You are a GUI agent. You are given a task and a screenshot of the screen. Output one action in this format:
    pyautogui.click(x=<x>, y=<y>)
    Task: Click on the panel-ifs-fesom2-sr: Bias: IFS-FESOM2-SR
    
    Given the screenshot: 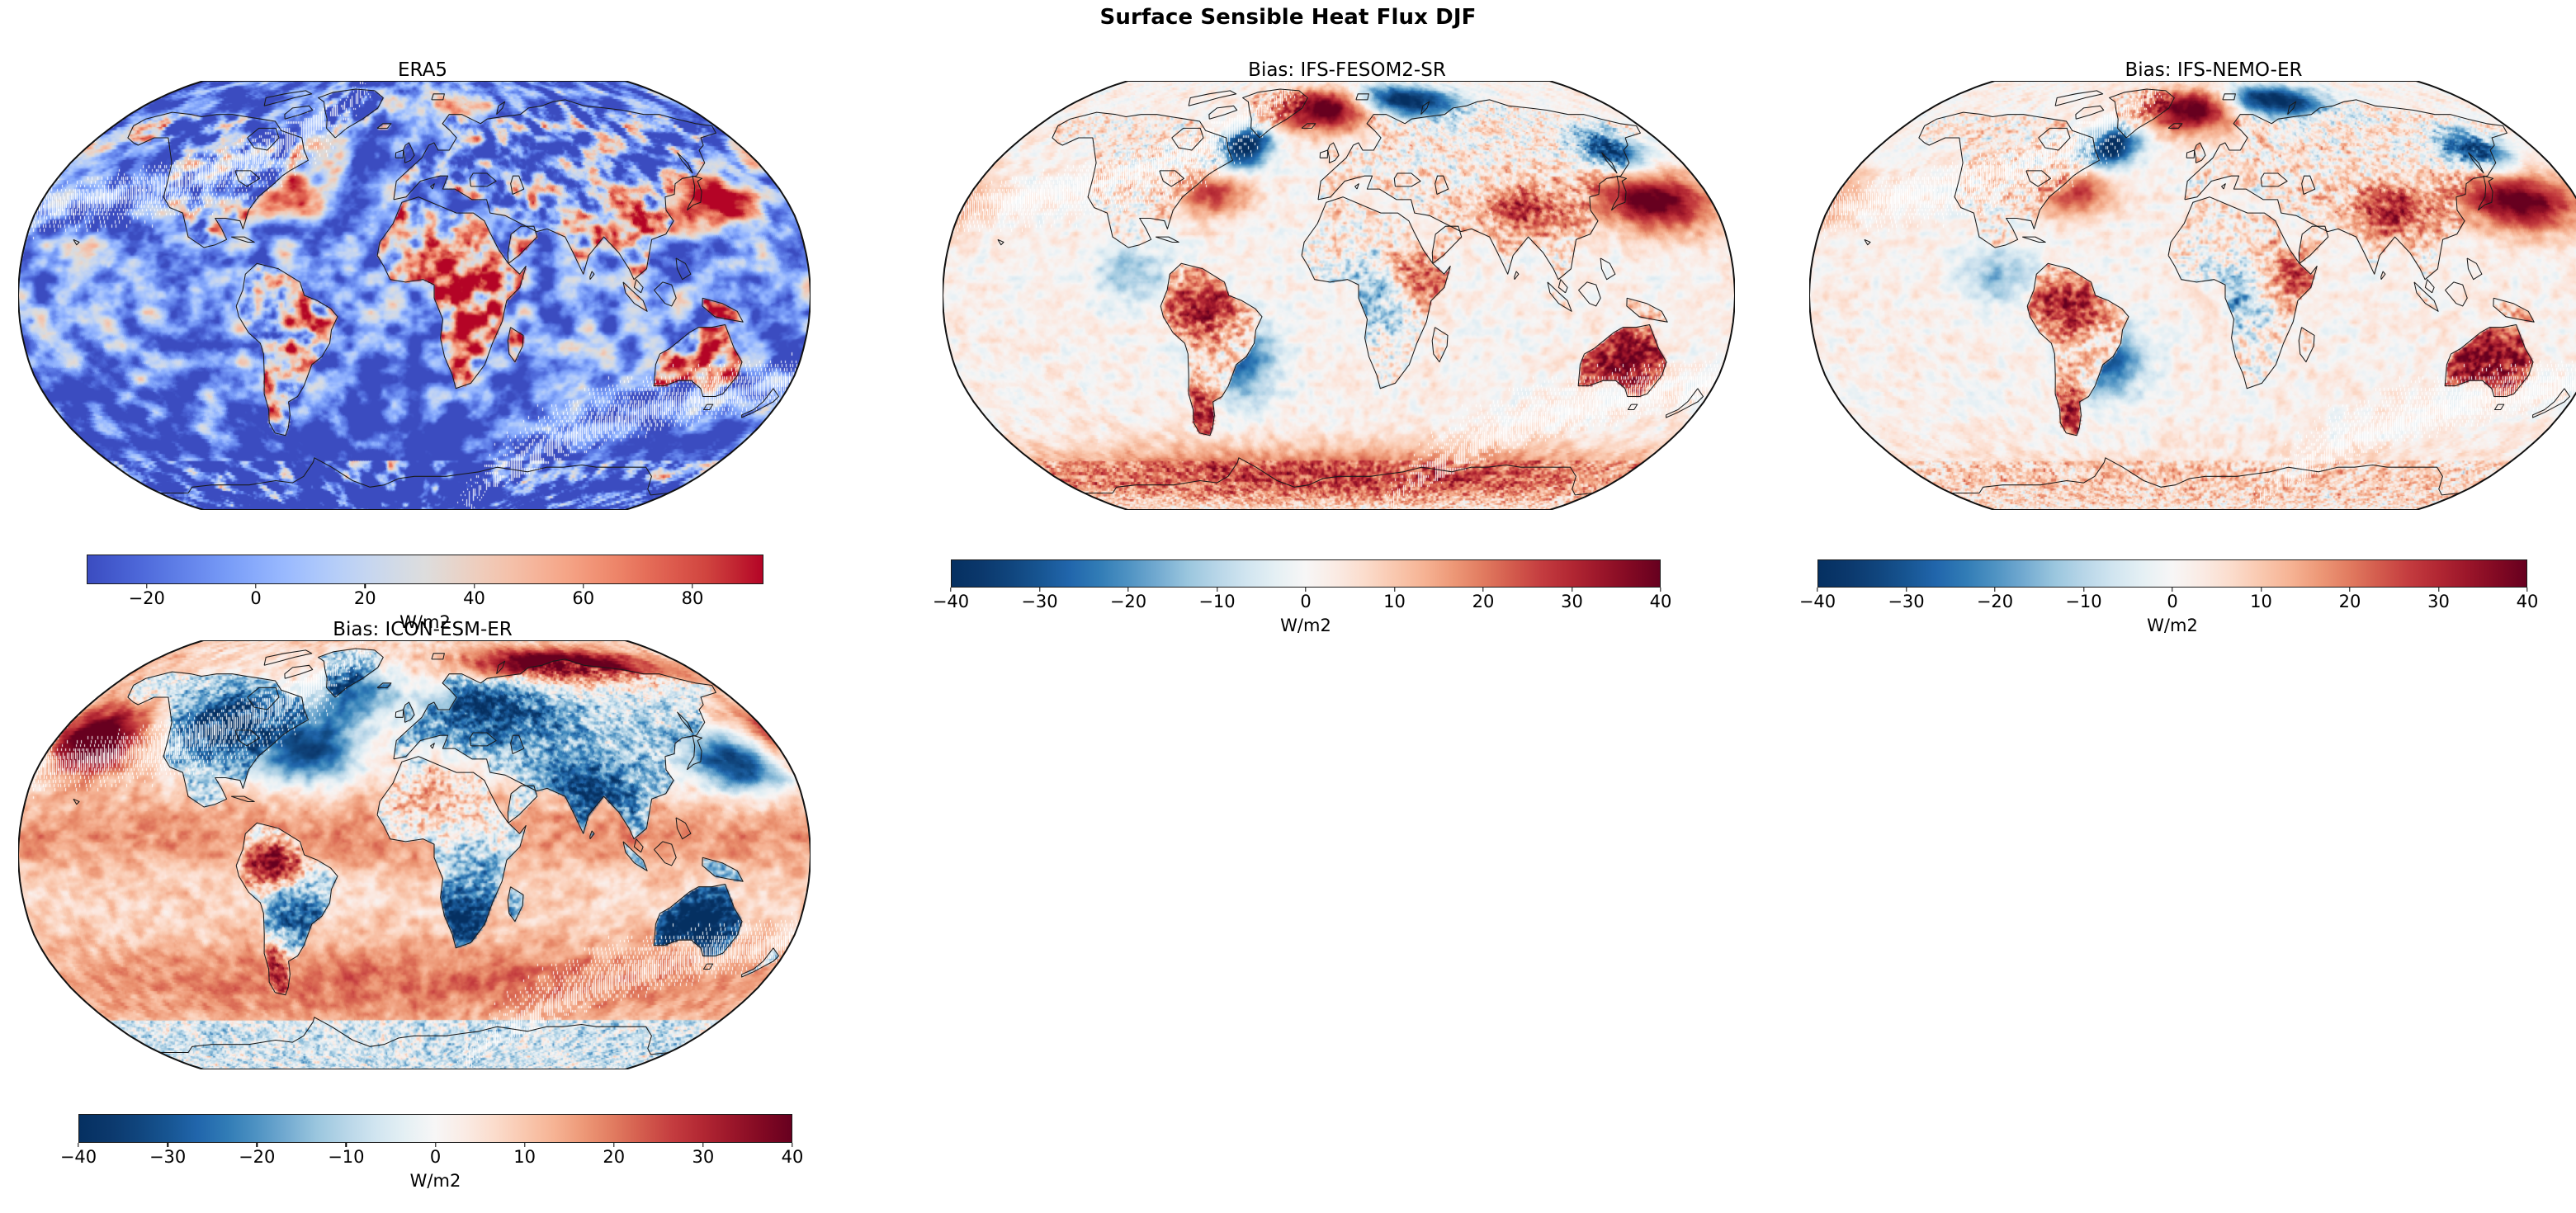 What is the action you would take?
    pyautogui.click(x=1347, y=305)
    